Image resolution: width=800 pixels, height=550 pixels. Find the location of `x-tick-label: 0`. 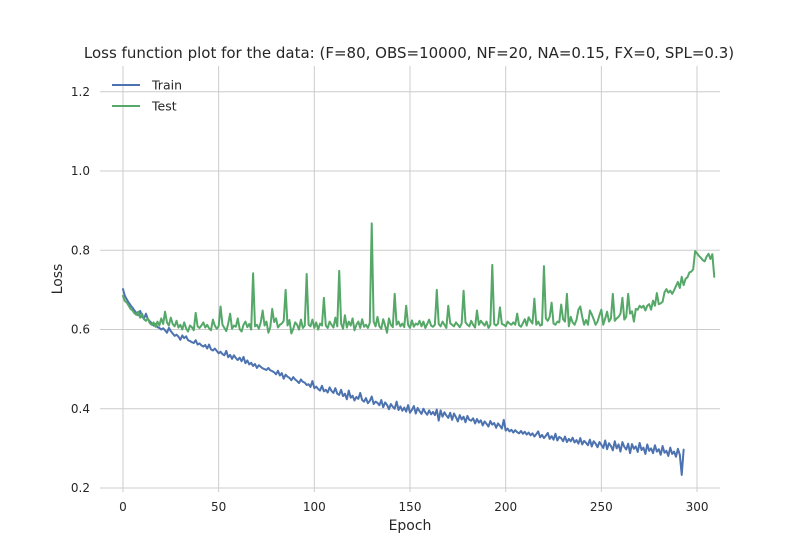

x-tick-label: 0 is located at coordinates (123, 507).